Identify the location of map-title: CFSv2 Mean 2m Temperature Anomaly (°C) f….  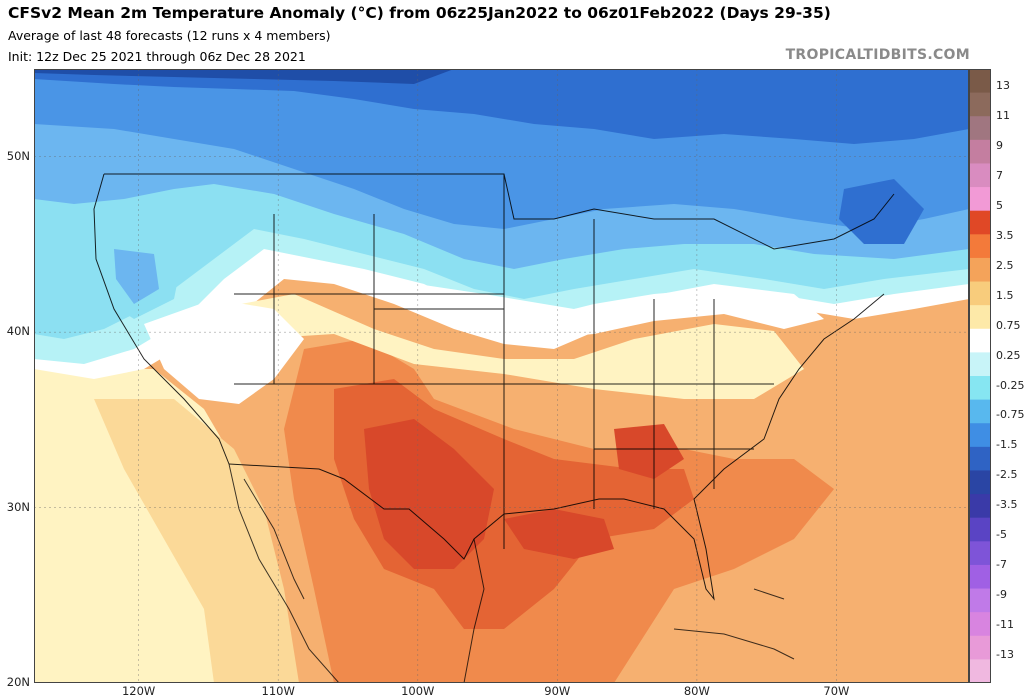
(419, 13).